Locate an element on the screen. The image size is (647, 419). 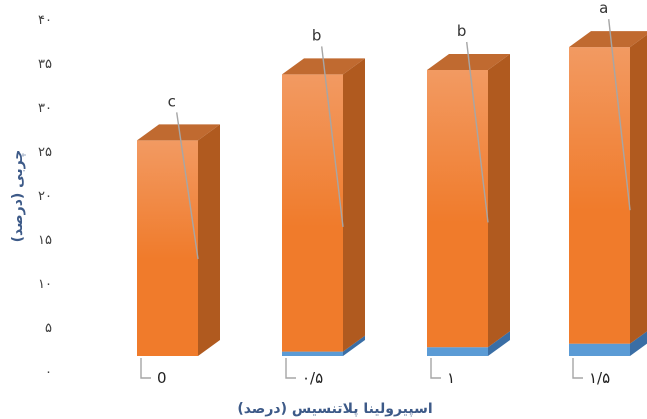
significance-label: a is located at coordinates (603, 8).